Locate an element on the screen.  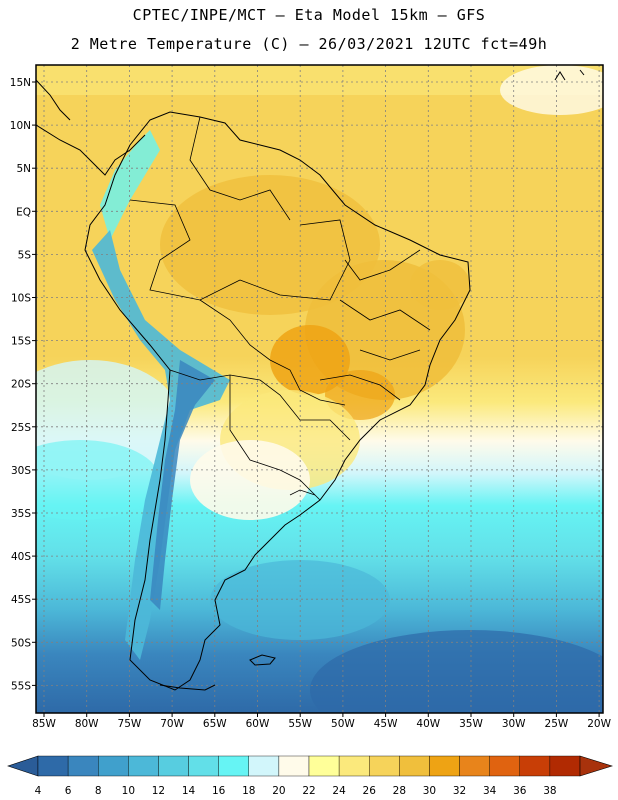
colorbar-tick: 30 is located at coordinates (429, 791).